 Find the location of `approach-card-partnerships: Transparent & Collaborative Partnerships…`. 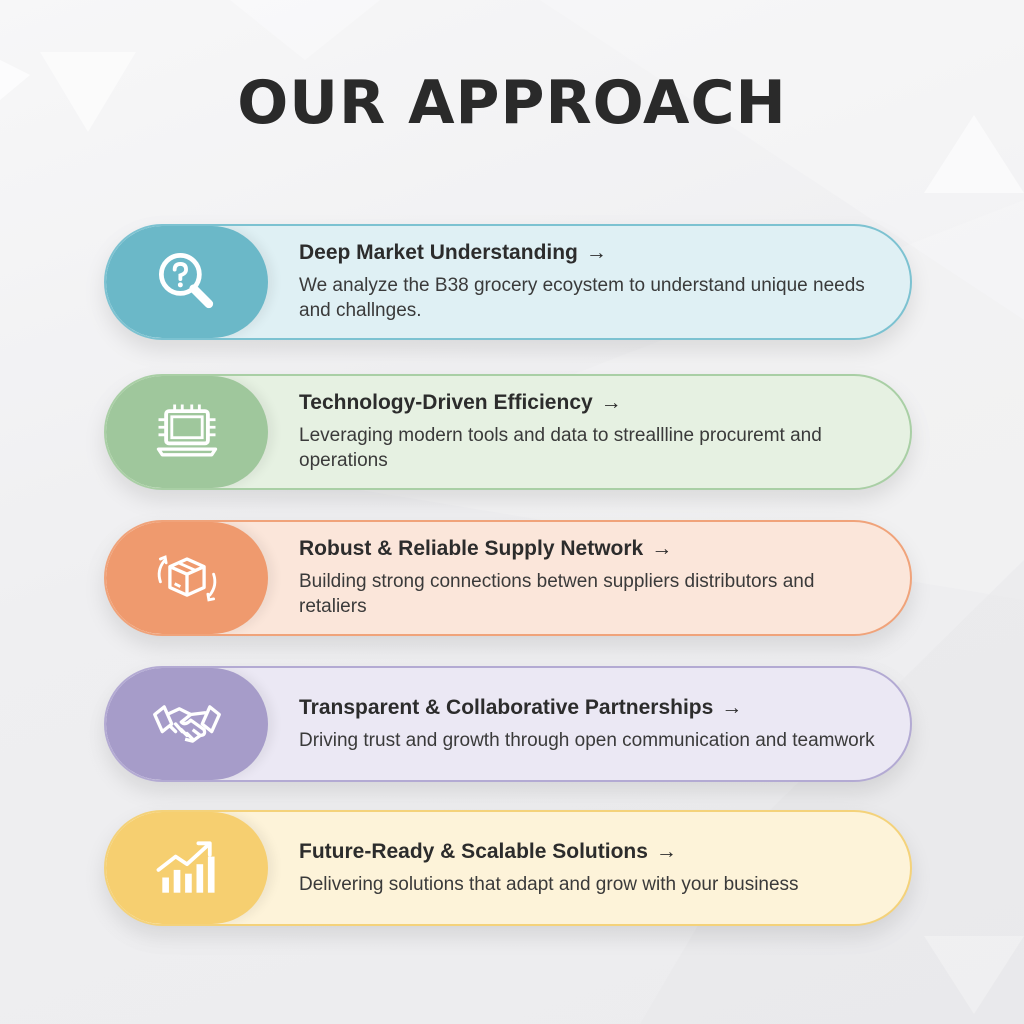

approach-card-partnerships: Transparent & Collaborative Partnerships… is located at coordinates (508, 724).